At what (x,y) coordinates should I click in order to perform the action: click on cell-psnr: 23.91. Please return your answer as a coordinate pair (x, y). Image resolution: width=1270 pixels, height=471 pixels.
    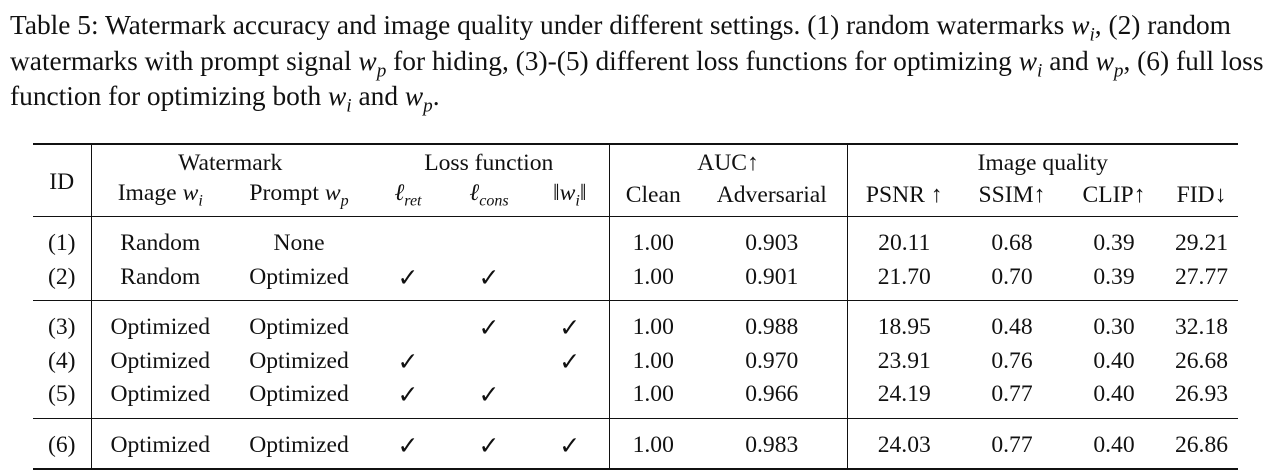
    Looking at the image, I should click on (904, 360).